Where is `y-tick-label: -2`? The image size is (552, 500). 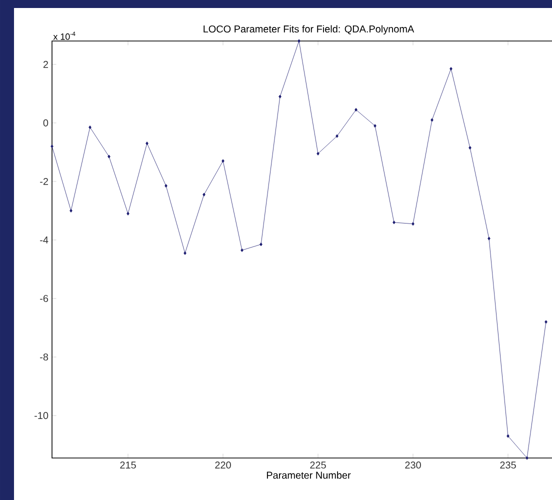
y-tick-label: -2 is located at coordinates (44, 181).